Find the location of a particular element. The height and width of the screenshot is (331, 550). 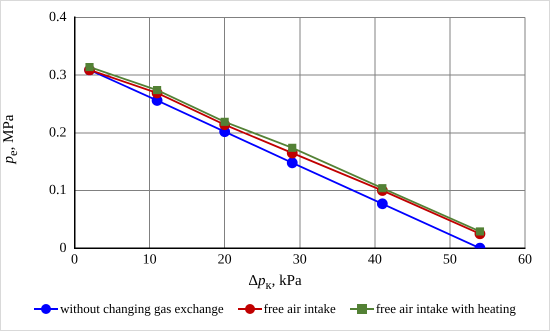

y-tick-label: 0.4 is located at coordinates (57, 18).